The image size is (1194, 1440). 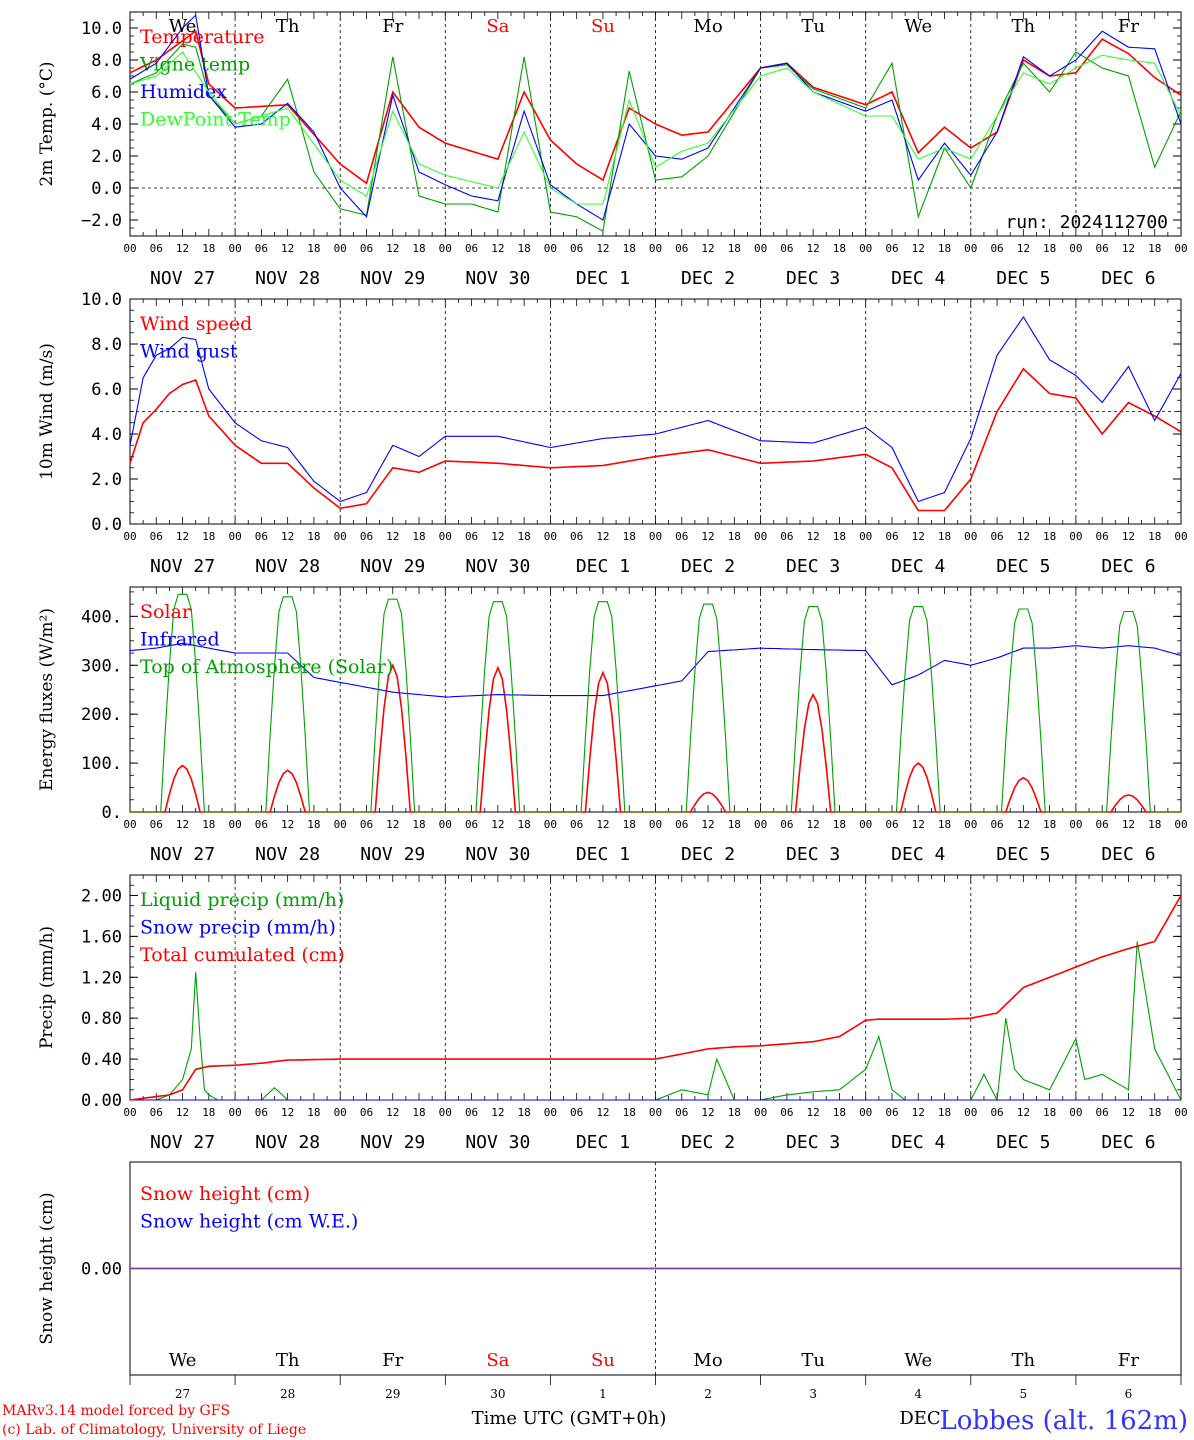 What do you see at coordinates (655, 998) in the screenshot?
I see `series-line-total-cumulated-cm-` at bounding box center [655, 998].